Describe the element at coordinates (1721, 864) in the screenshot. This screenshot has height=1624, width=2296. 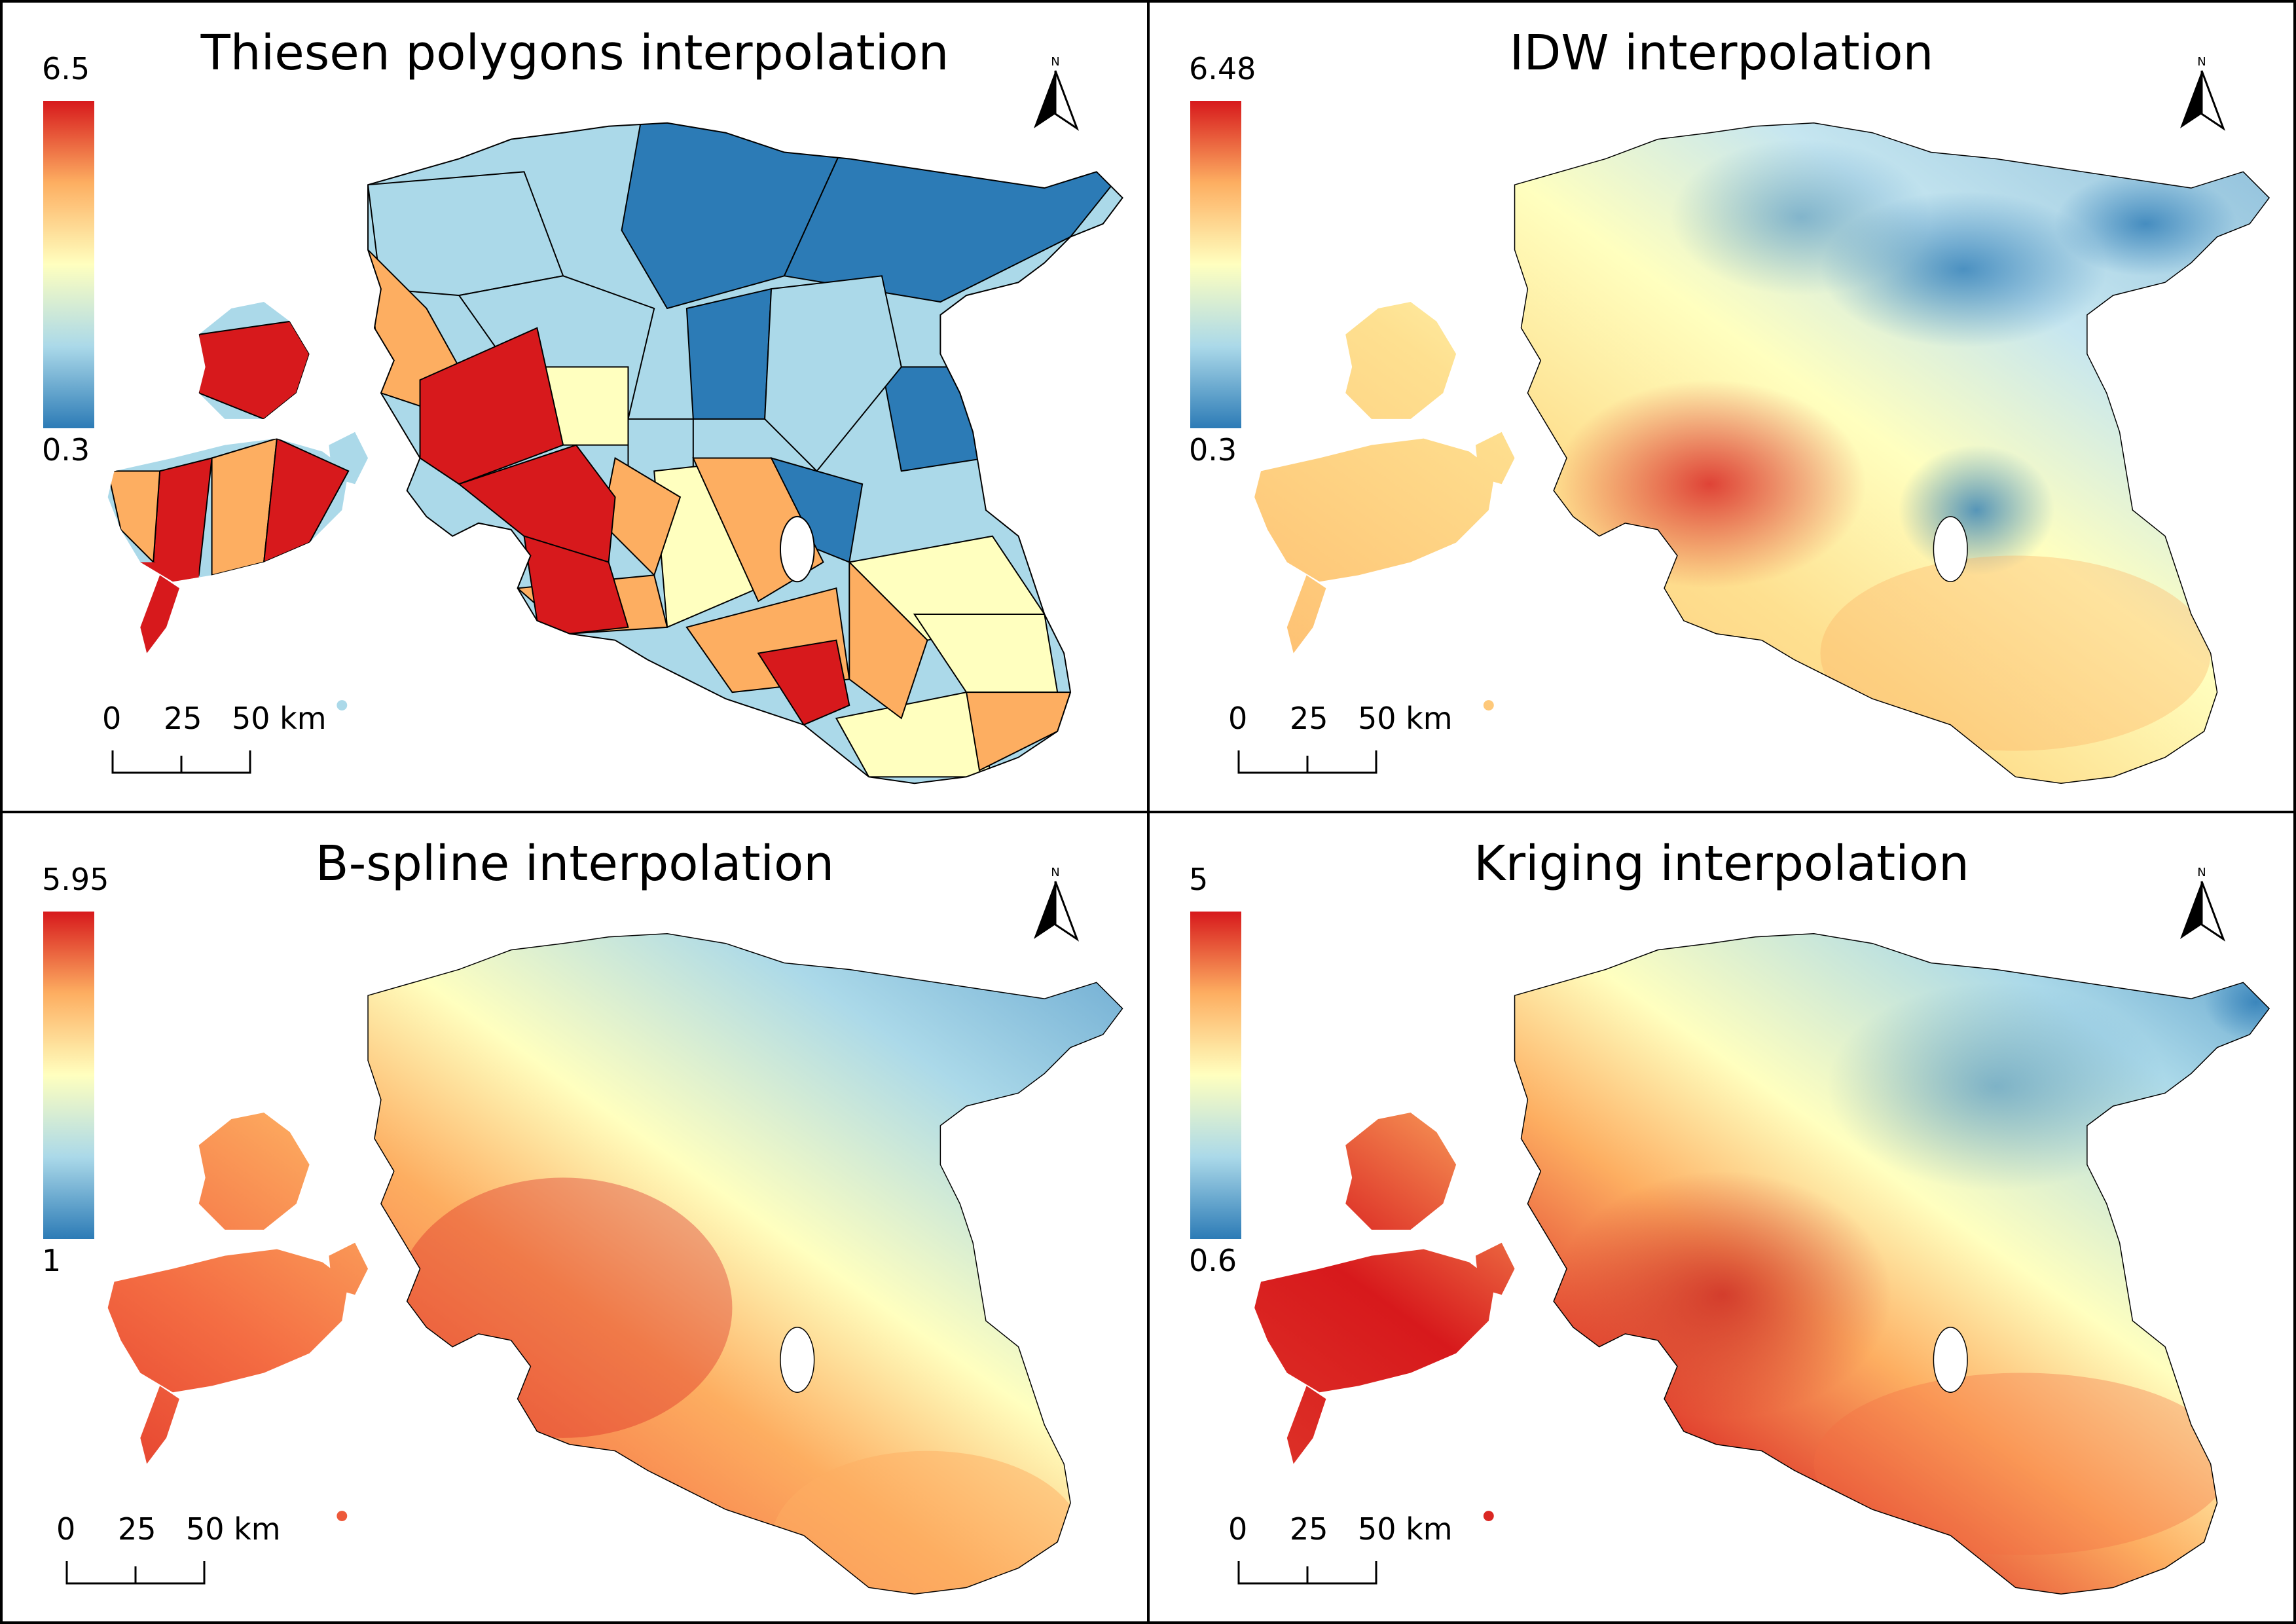
I see `map-title: Kriging interpolation` at that location.